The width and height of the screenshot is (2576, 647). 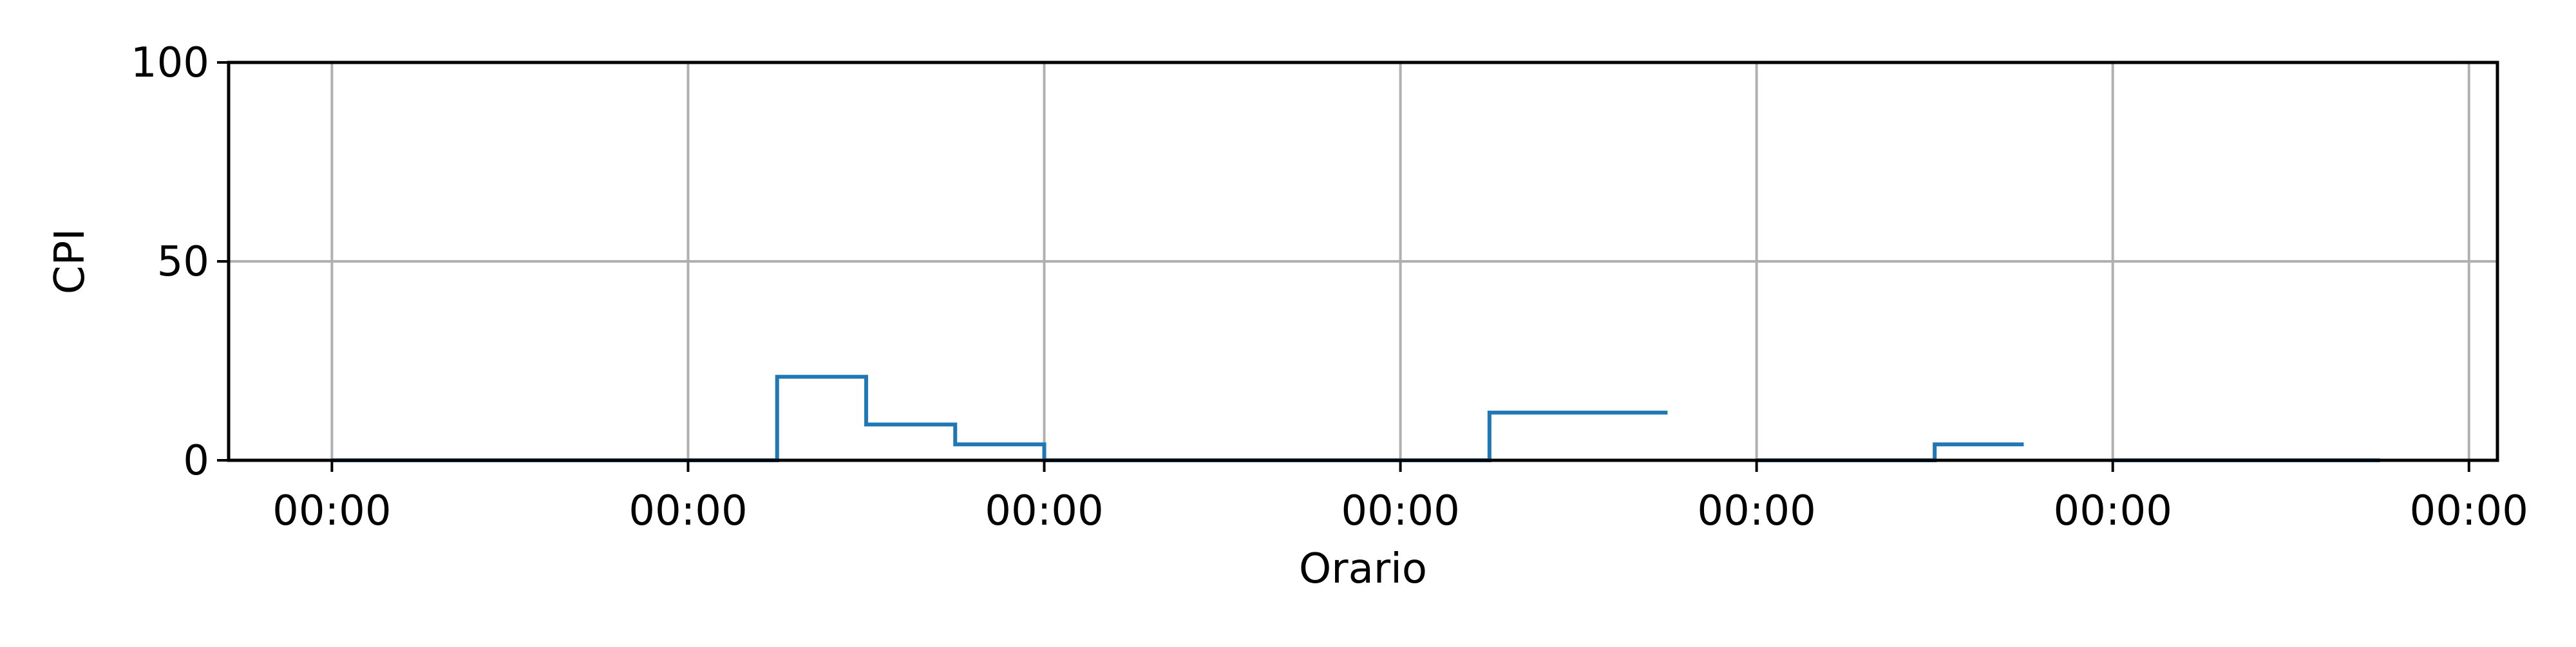 I want to click on y-axis-label: CPI, so click(x=70, y=262).